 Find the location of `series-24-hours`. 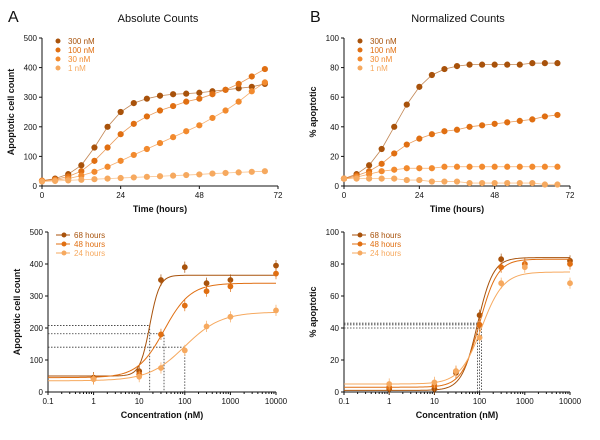

series-24-hours is located at coordinates (163, 344).